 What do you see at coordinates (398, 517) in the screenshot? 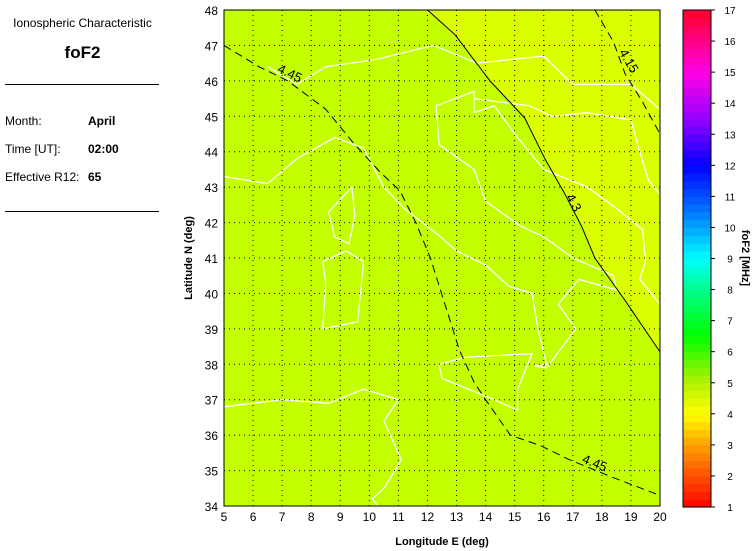
I see `x-tick-label: 11` at bounding box center [398, 517].